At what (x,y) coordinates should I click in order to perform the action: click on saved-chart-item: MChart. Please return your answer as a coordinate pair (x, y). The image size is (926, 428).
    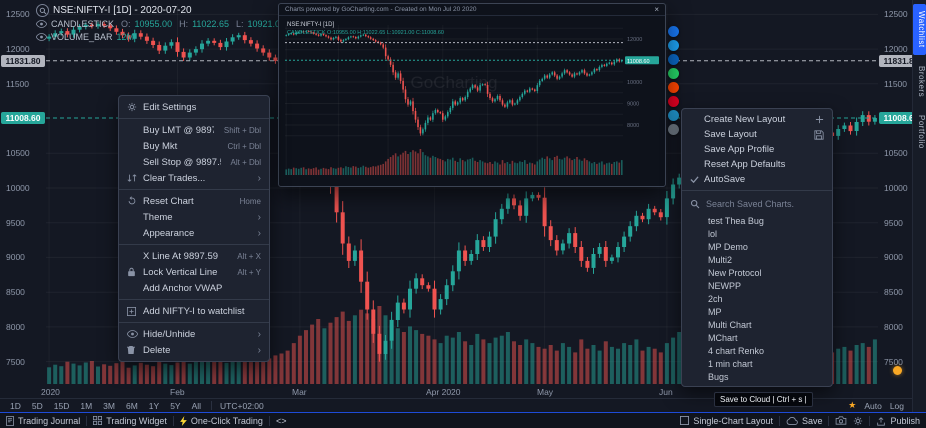
    Looking at the image, I should click on (723, 337).